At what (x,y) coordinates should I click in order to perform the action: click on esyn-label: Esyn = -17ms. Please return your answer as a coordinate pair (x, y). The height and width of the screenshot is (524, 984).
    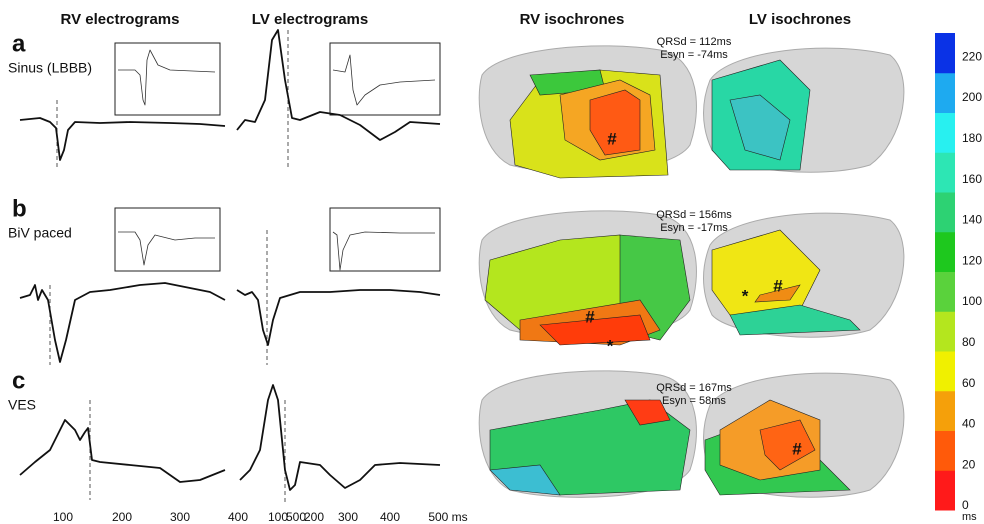
    Looking at the image, I should click on (694, 228).